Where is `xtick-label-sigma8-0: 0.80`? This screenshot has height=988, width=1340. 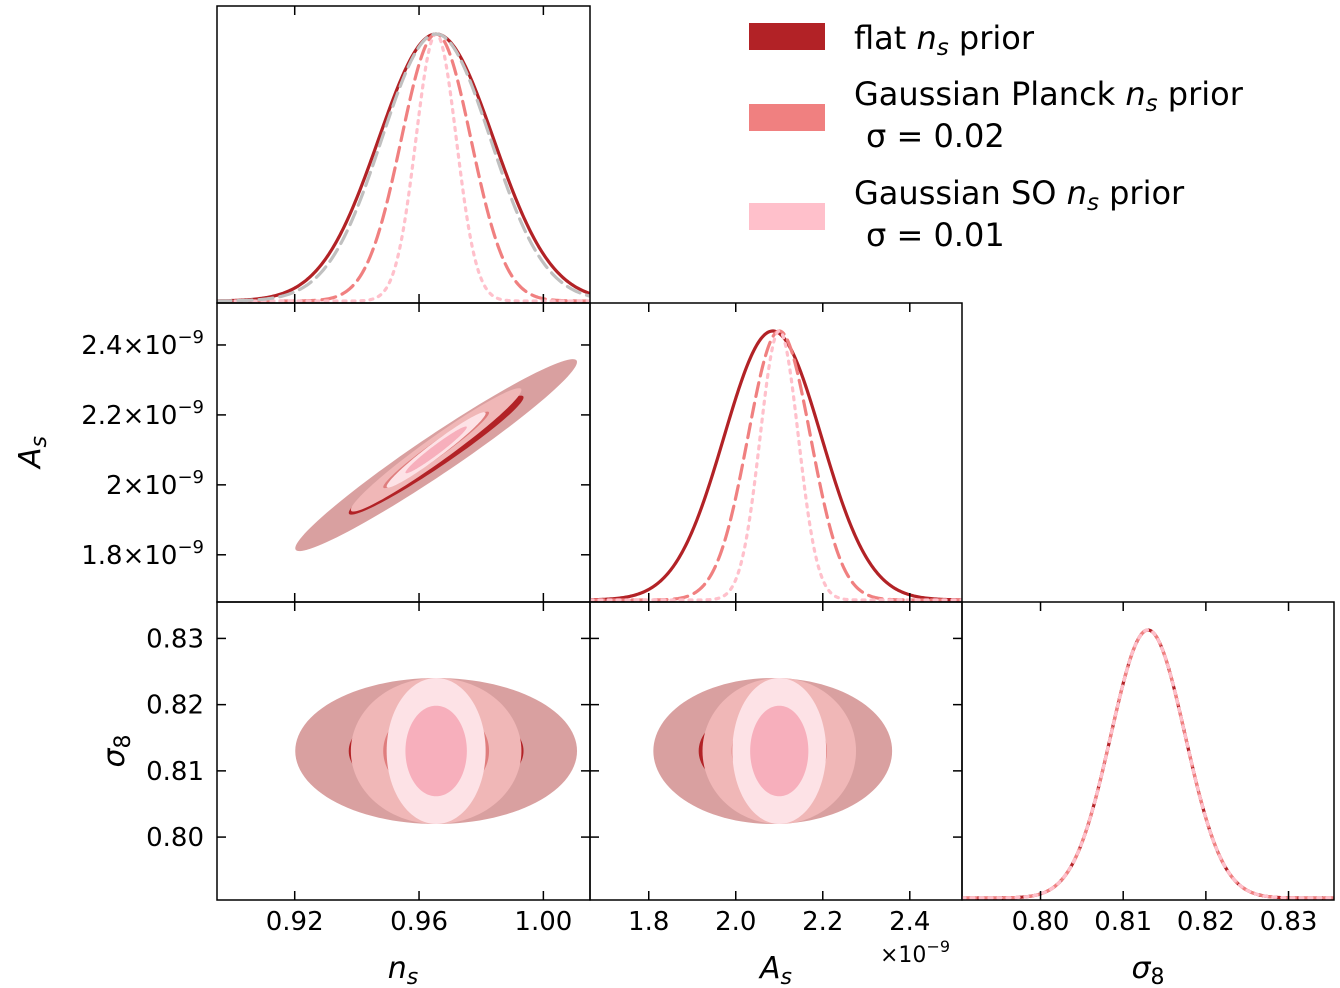
xtick-label-sigma8-0: 0.80 is located at coordinates (1041, 922).